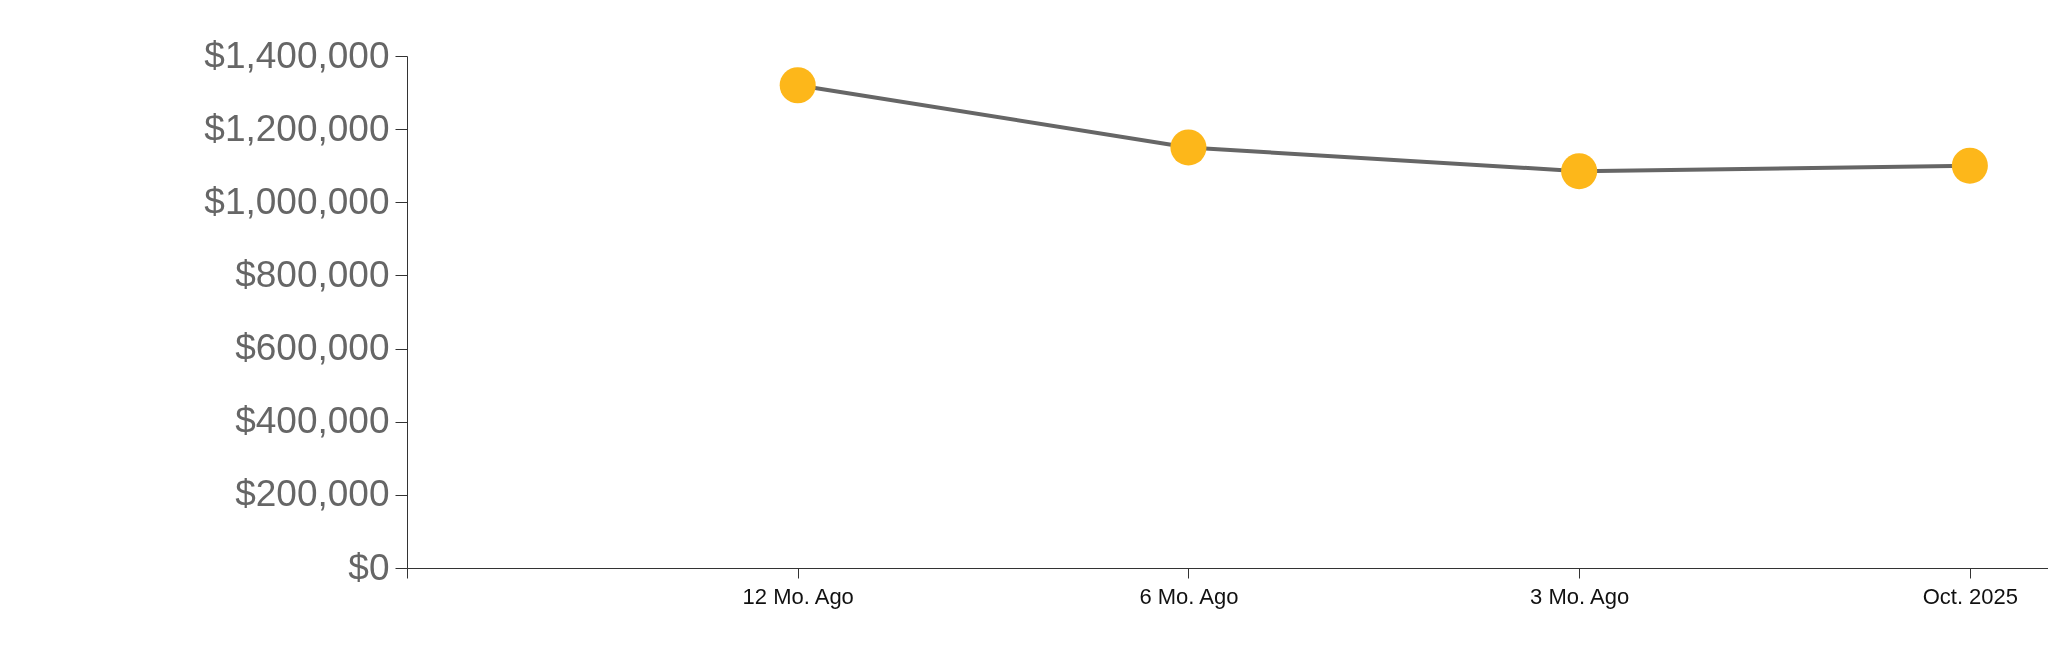 The width and height of the screenshot is (2048, 663). What do you see at coordinates (798, 596) in the screenshot?
I see `x-tick-label: 12 Mo. Ago` at bounding box center [798, 596].